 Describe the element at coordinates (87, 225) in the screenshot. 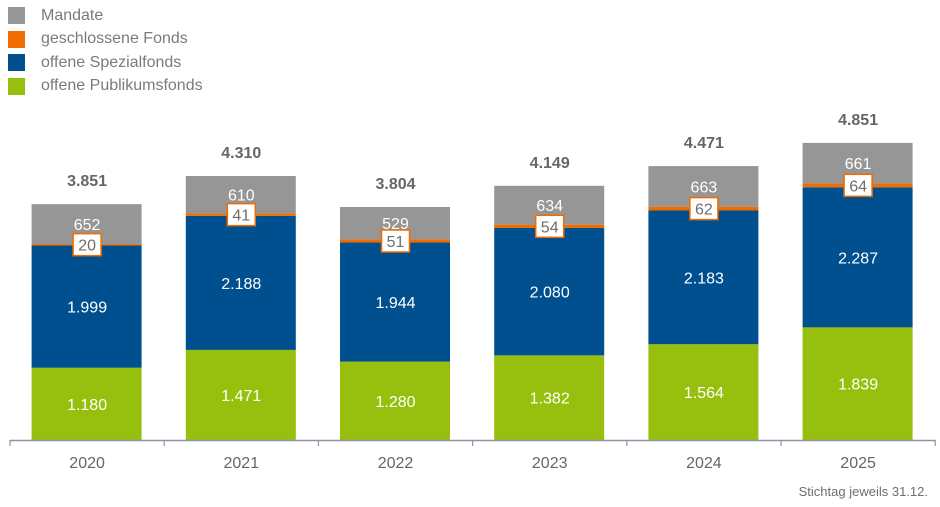

I see `data-label: 652` at that location.